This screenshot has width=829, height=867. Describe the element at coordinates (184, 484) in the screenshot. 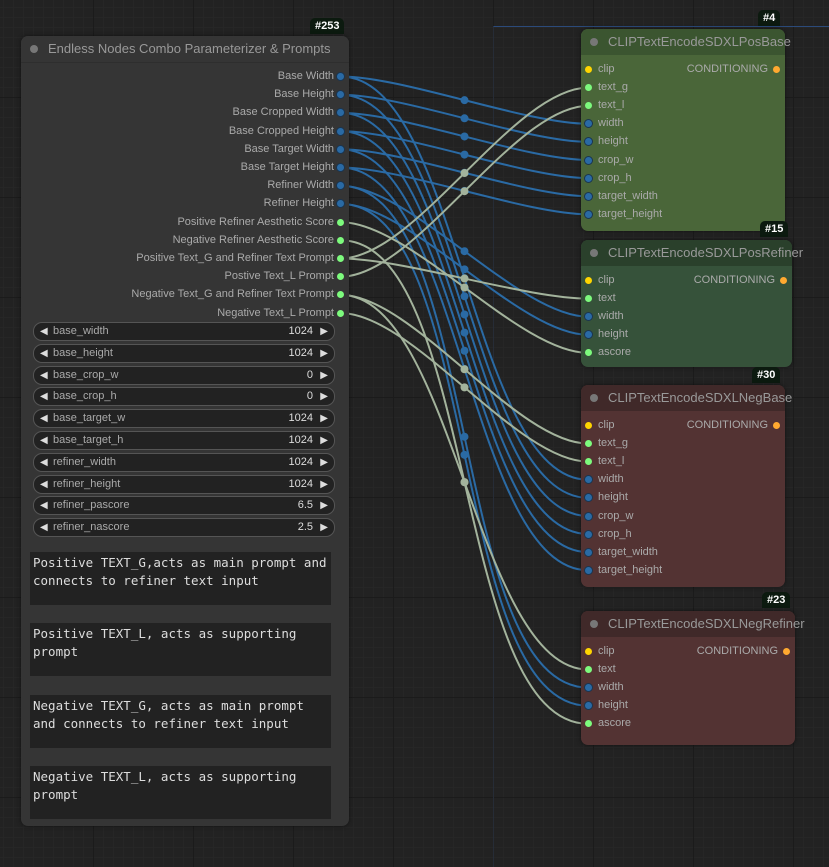

I see `number-widget-refiner-height: ◀ refiner_height 1024 ▶` at that location.